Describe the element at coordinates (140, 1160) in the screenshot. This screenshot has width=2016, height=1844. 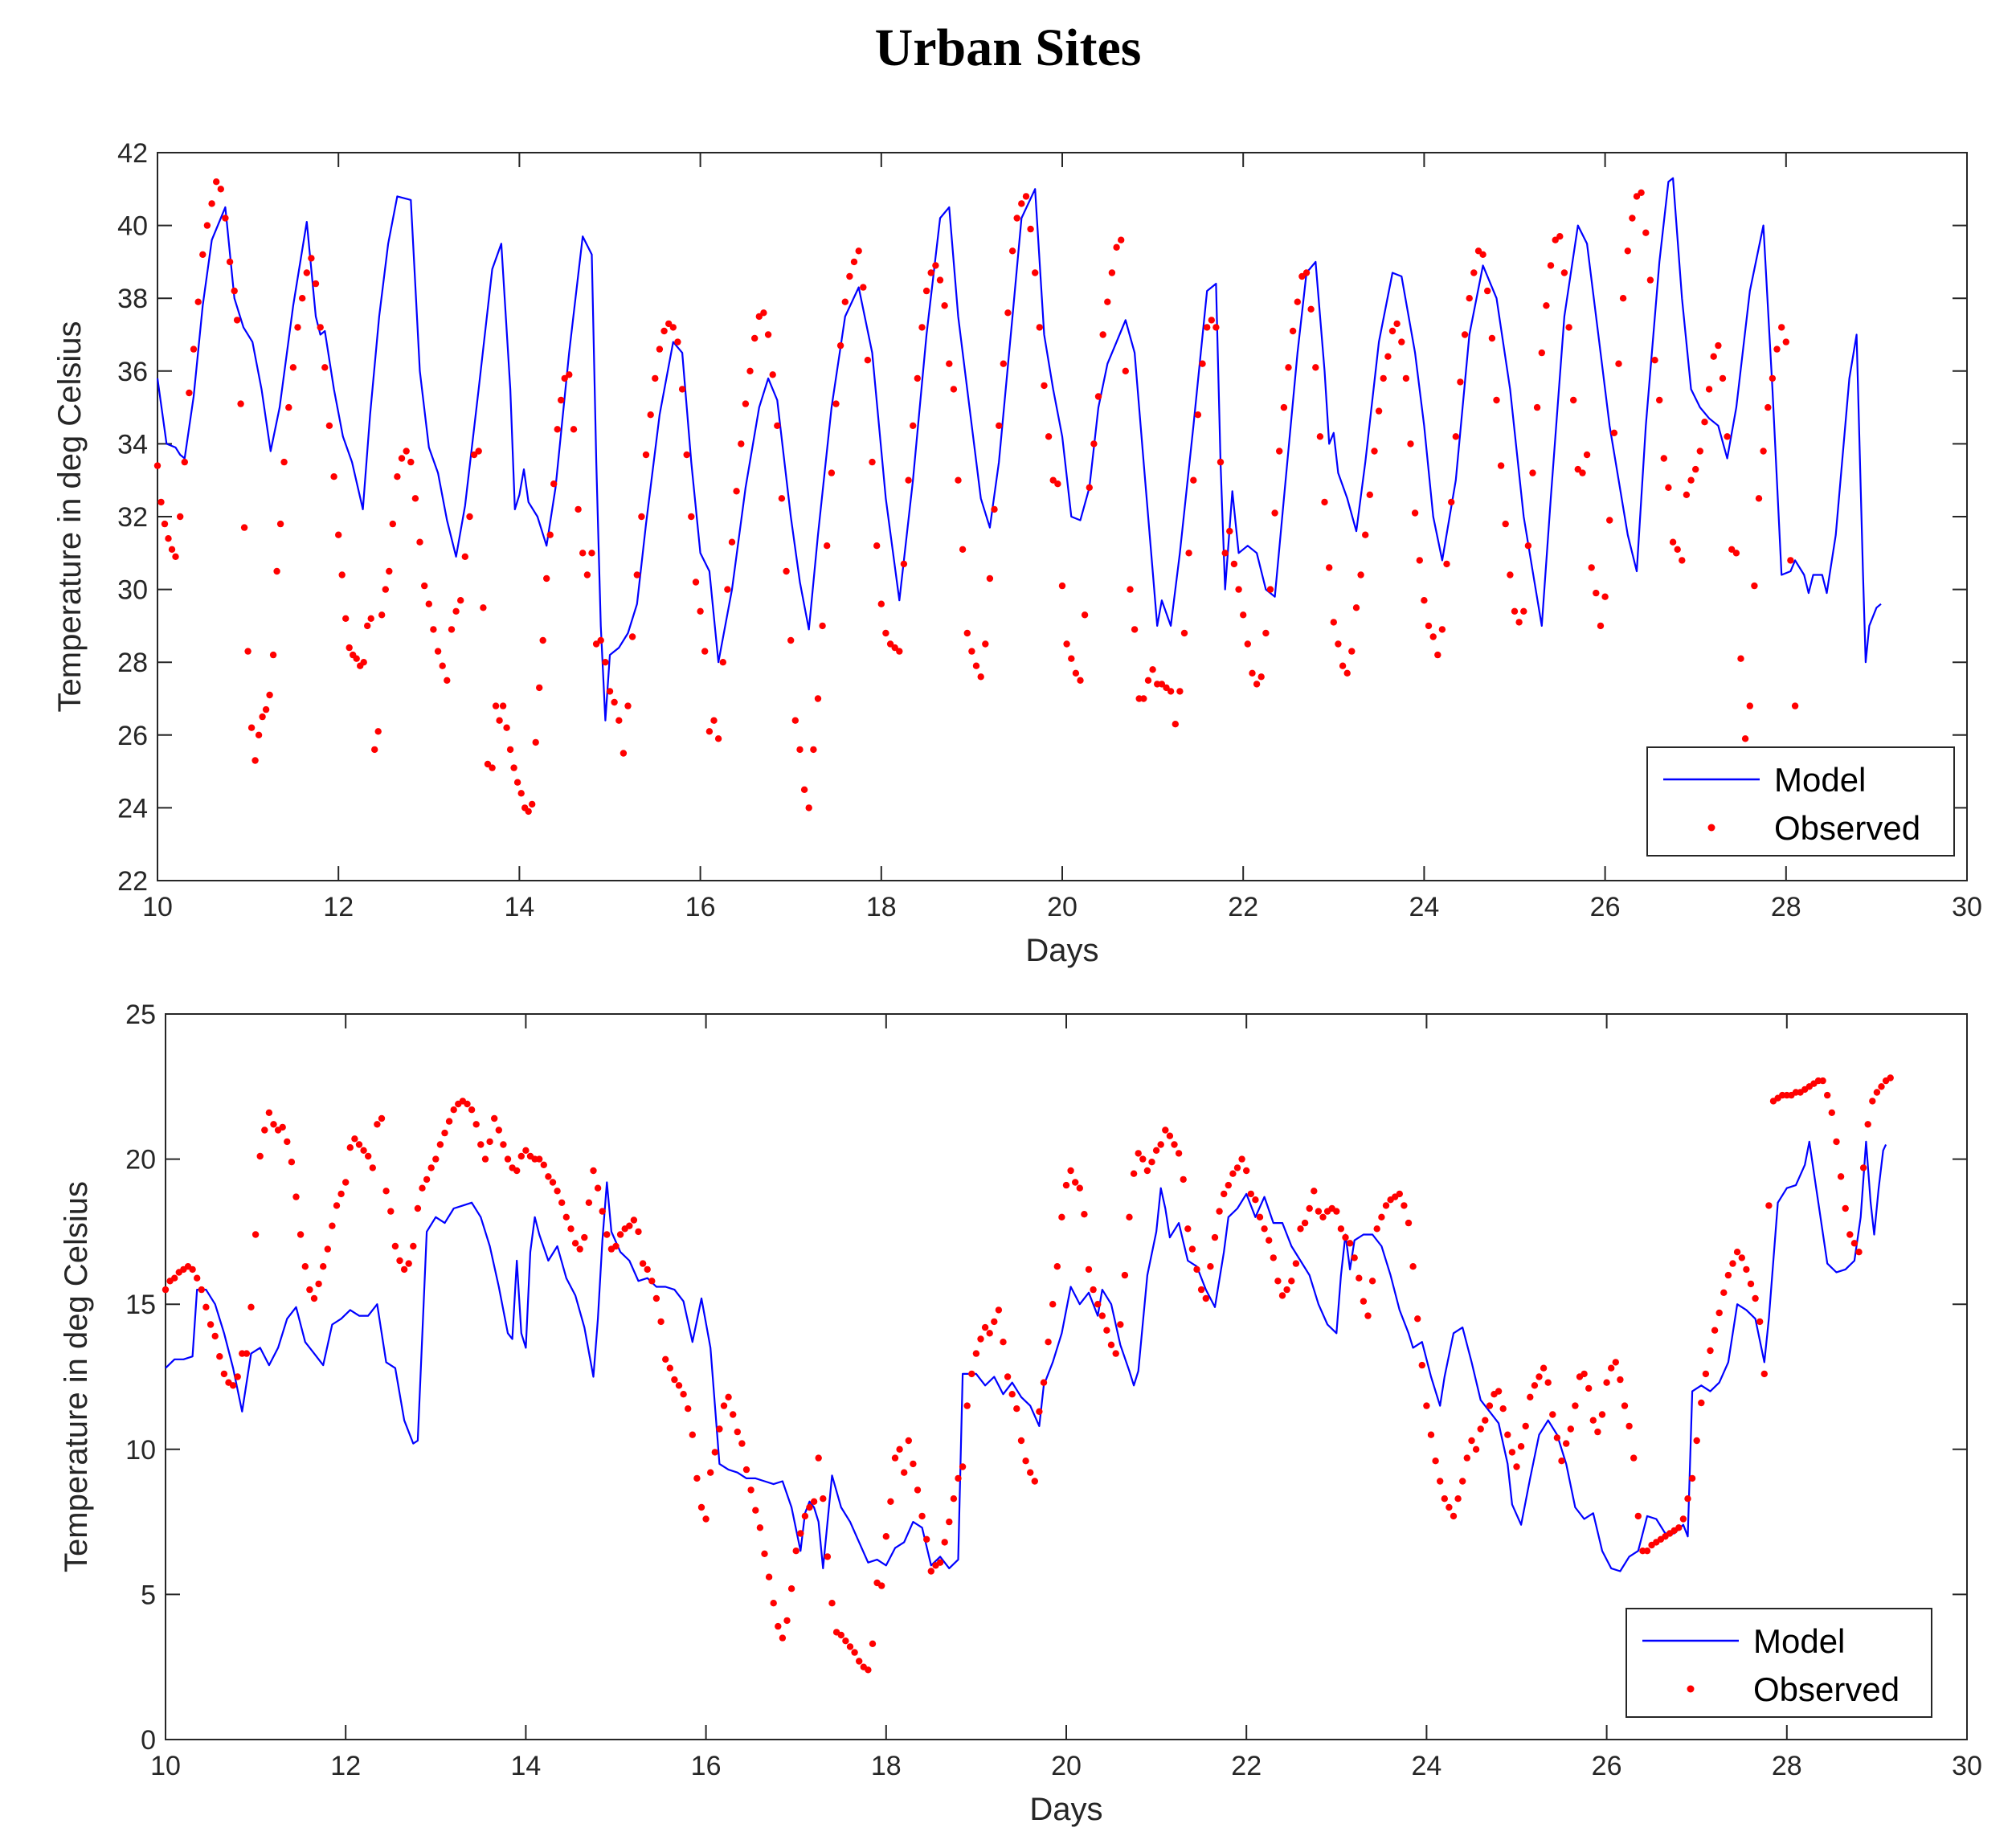
I see `y-tick-label: 20` at that location.